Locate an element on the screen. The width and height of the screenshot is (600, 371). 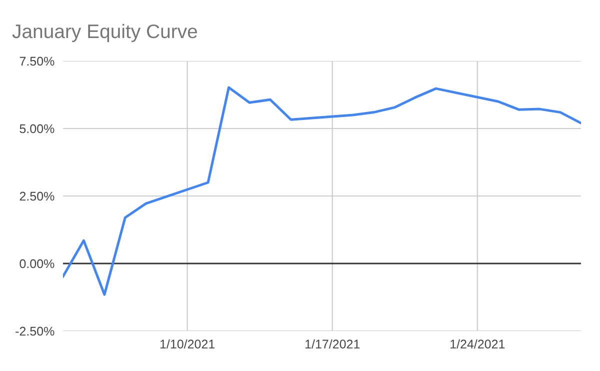
x-tick-label: 1/10/2021 is located at coordinates (187, 344).